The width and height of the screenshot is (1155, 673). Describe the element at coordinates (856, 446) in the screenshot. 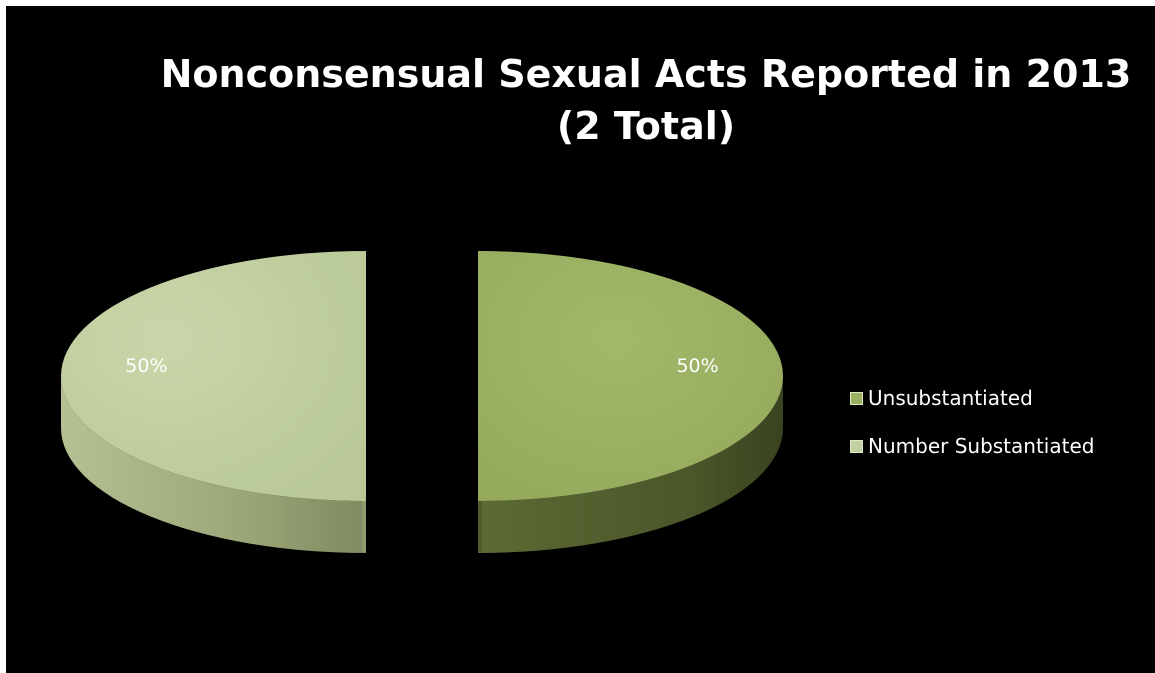

I see `legend-swatch-number-substantiated` at that location.